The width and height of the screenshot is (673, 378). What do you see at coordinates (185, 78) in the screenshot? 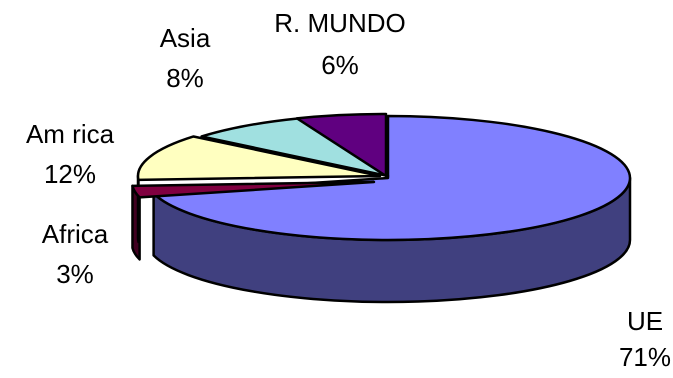
I see `slice-value-label-asia: 8%` at bounding box center [185, 78].